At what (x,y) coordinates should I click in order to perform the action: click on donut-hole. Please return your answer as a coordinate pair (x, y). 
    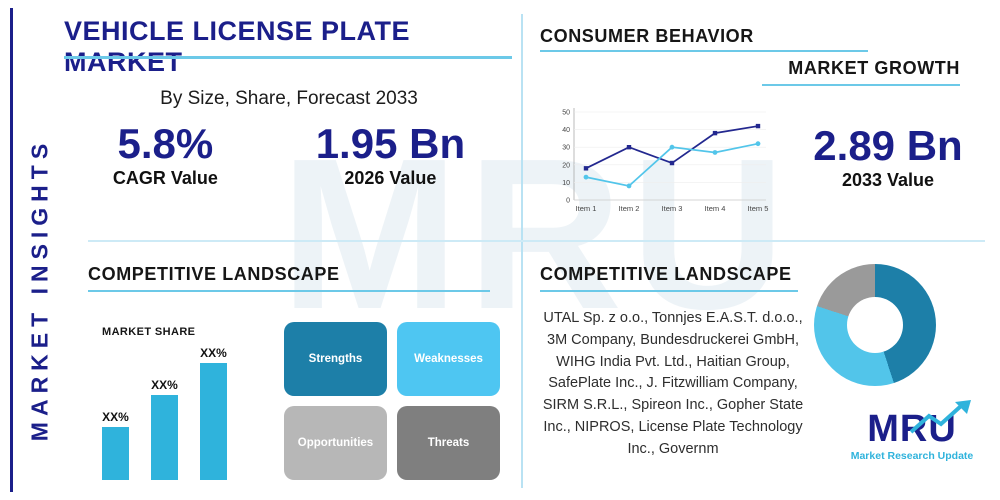
    Looking at the image, I should click on (875, 325).